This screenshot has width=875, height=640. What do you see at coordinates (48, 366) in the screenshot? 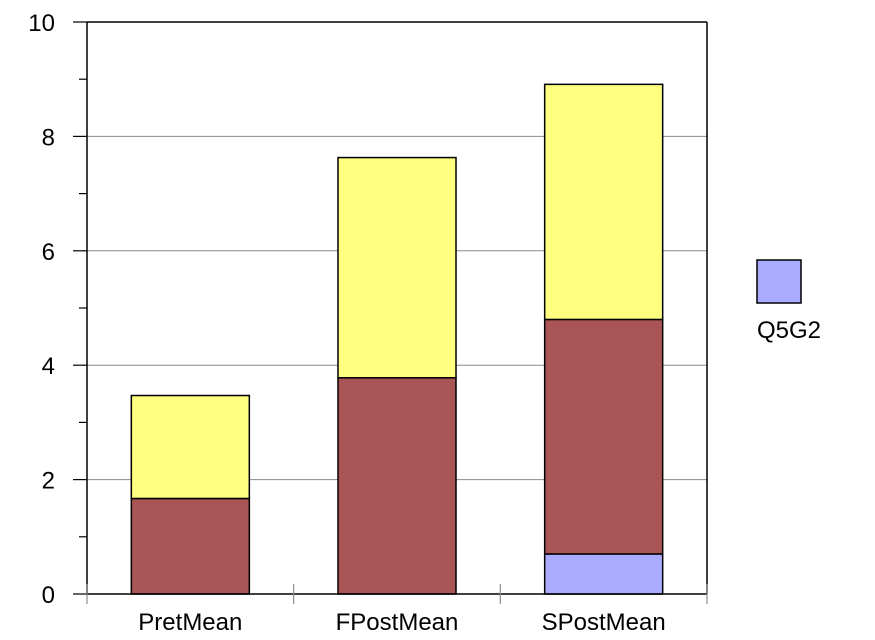
I see `y-tick-label: 4` at bounding box center [48, 366].